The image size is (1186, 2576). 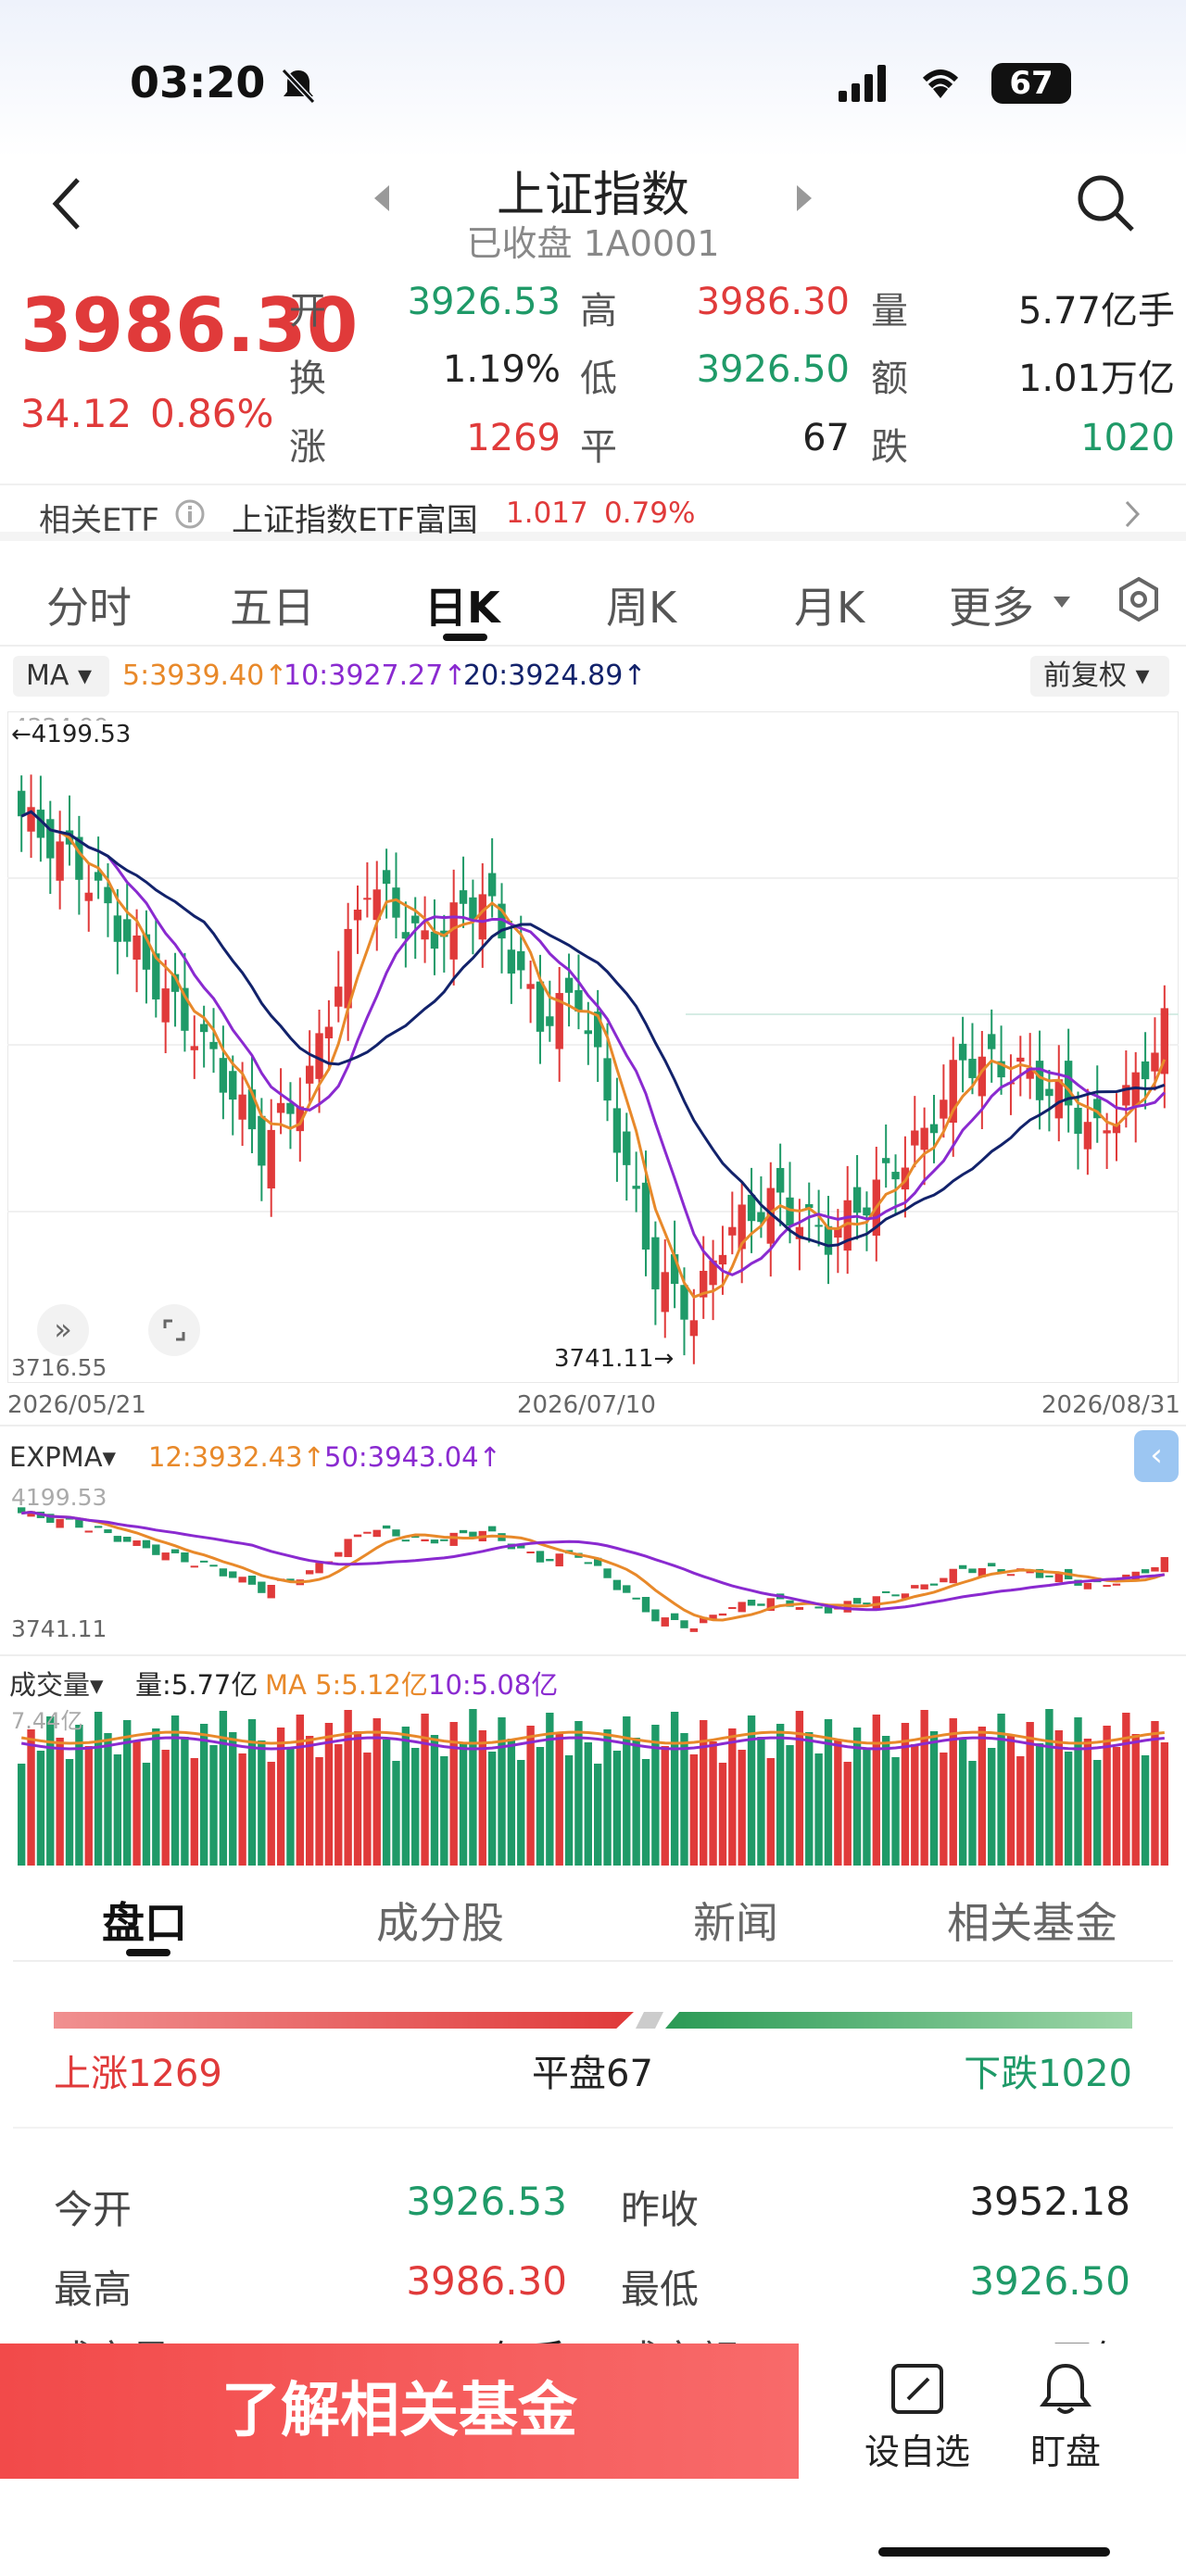 I want to click on kline-high-marker: ←4199.53, so click(x=71, y=734).